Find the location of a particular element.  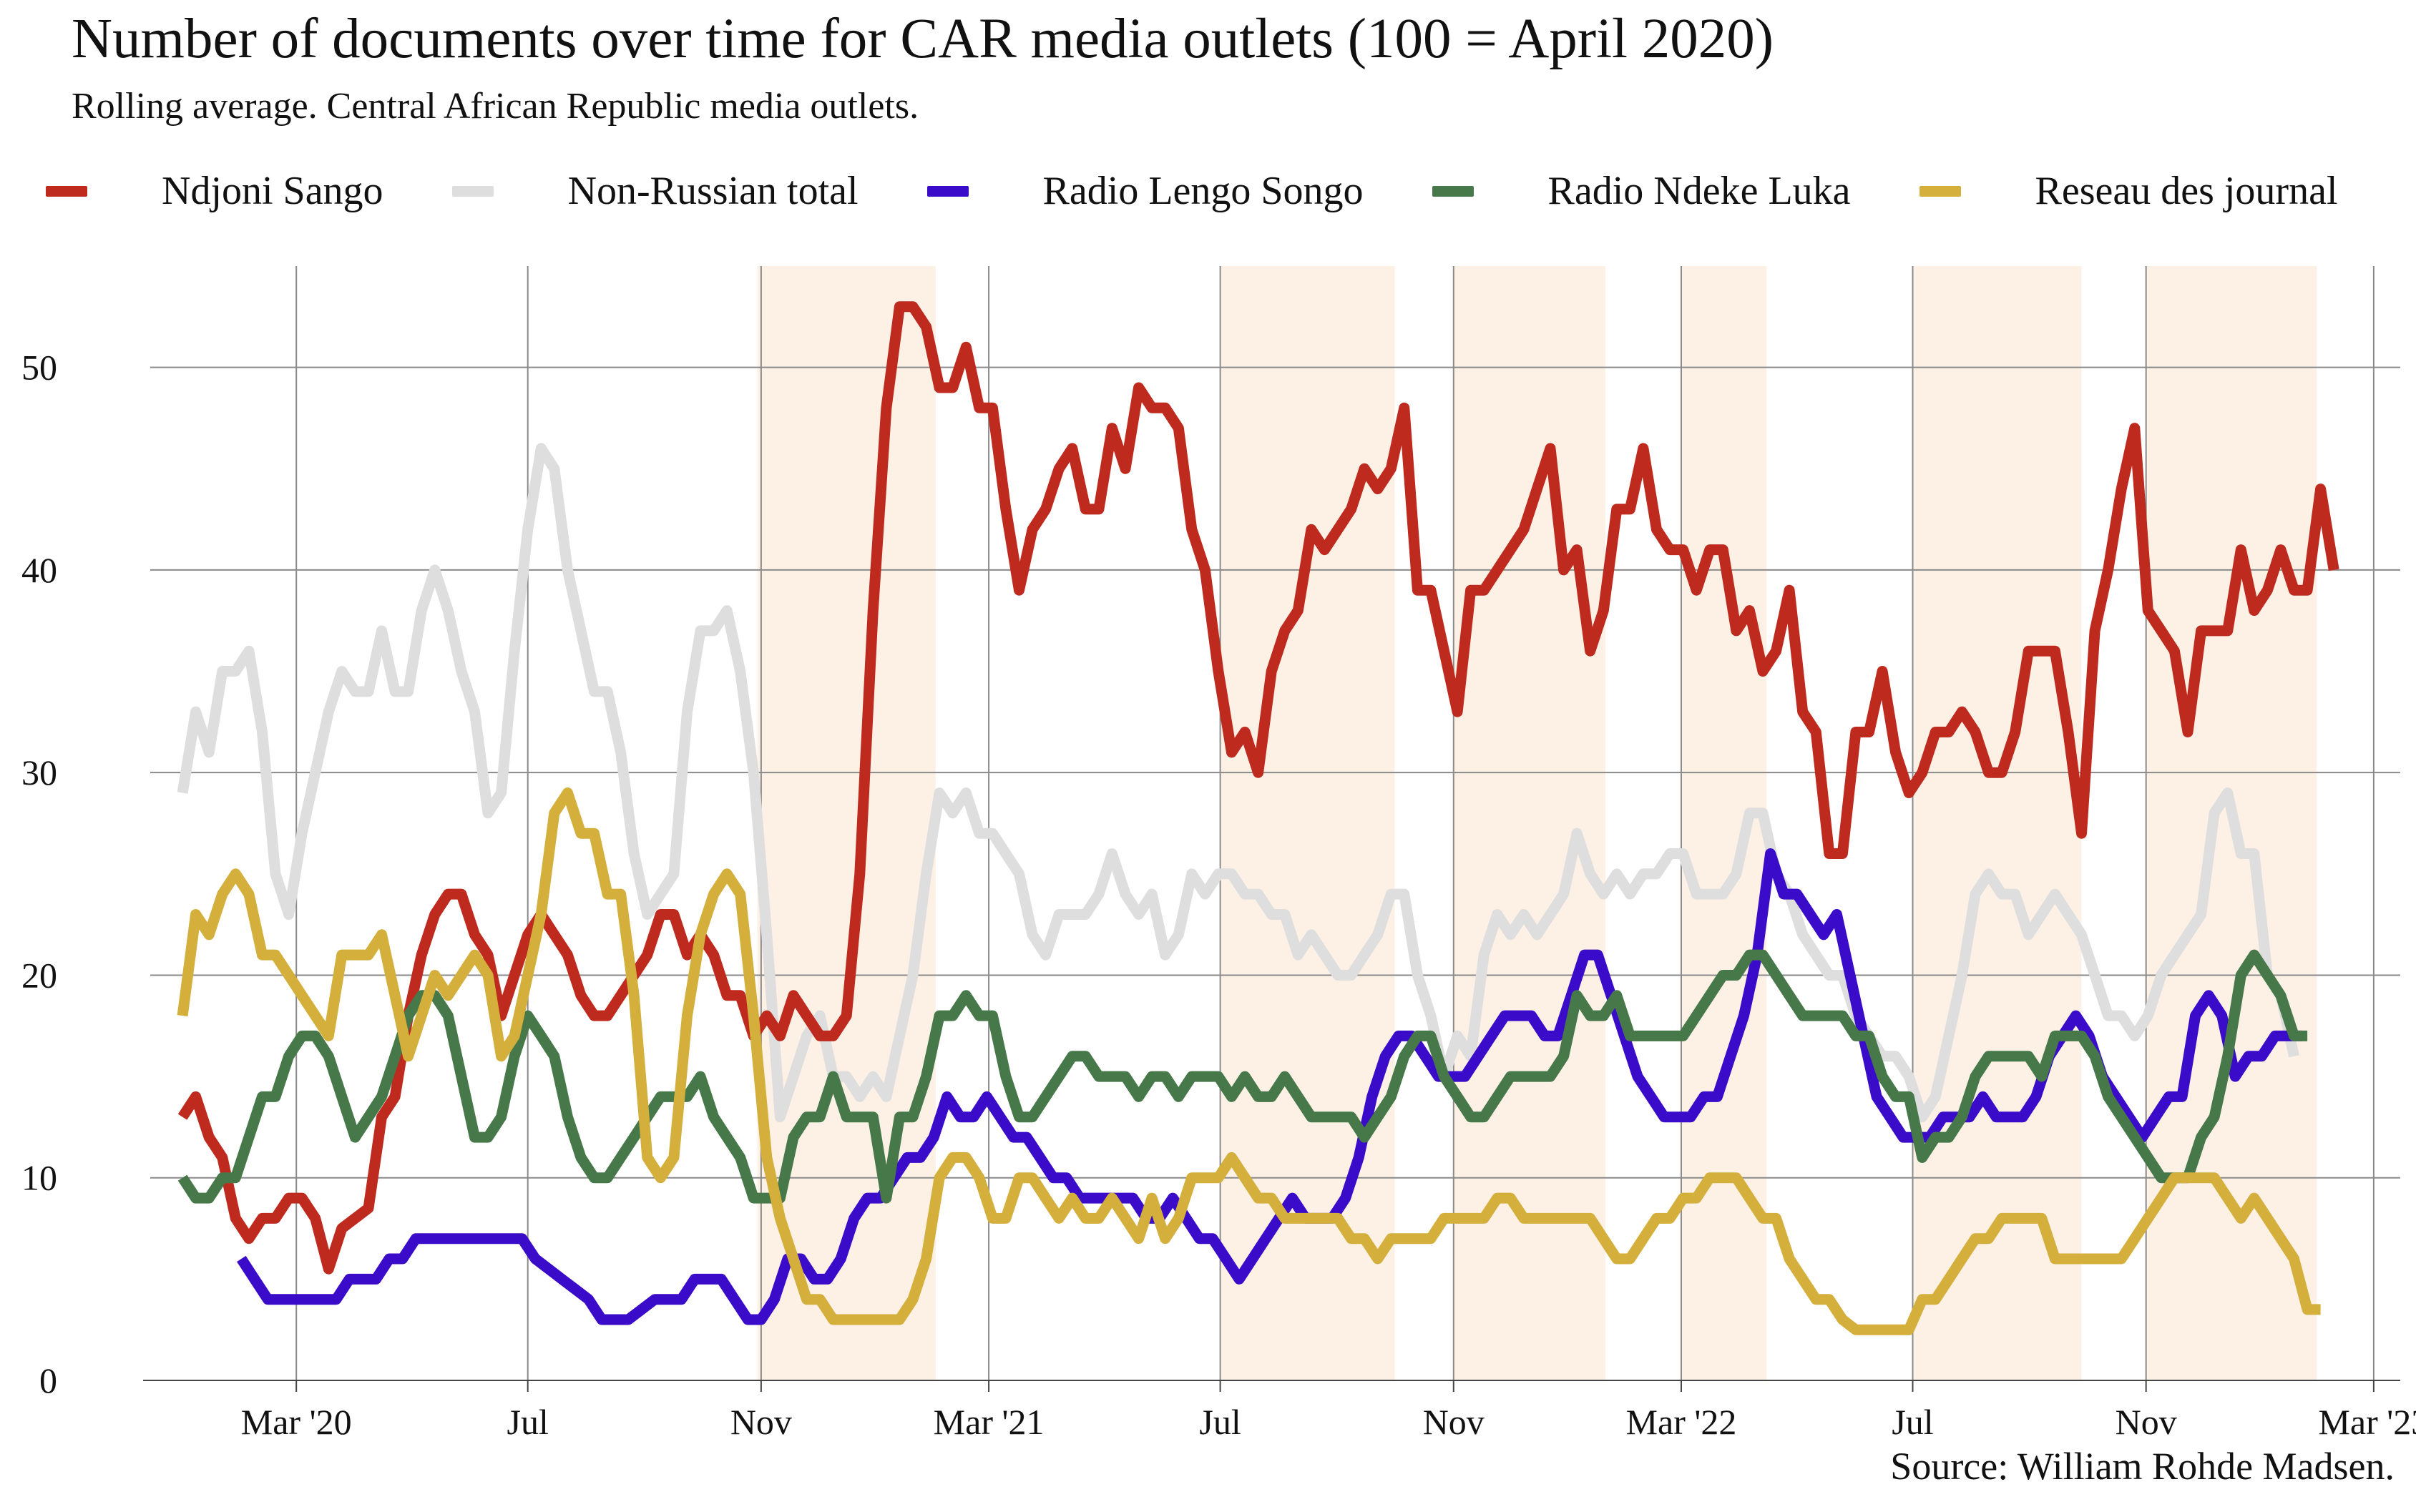

legend-item: Ndjoni Sango is located at coordinates (214, 191).